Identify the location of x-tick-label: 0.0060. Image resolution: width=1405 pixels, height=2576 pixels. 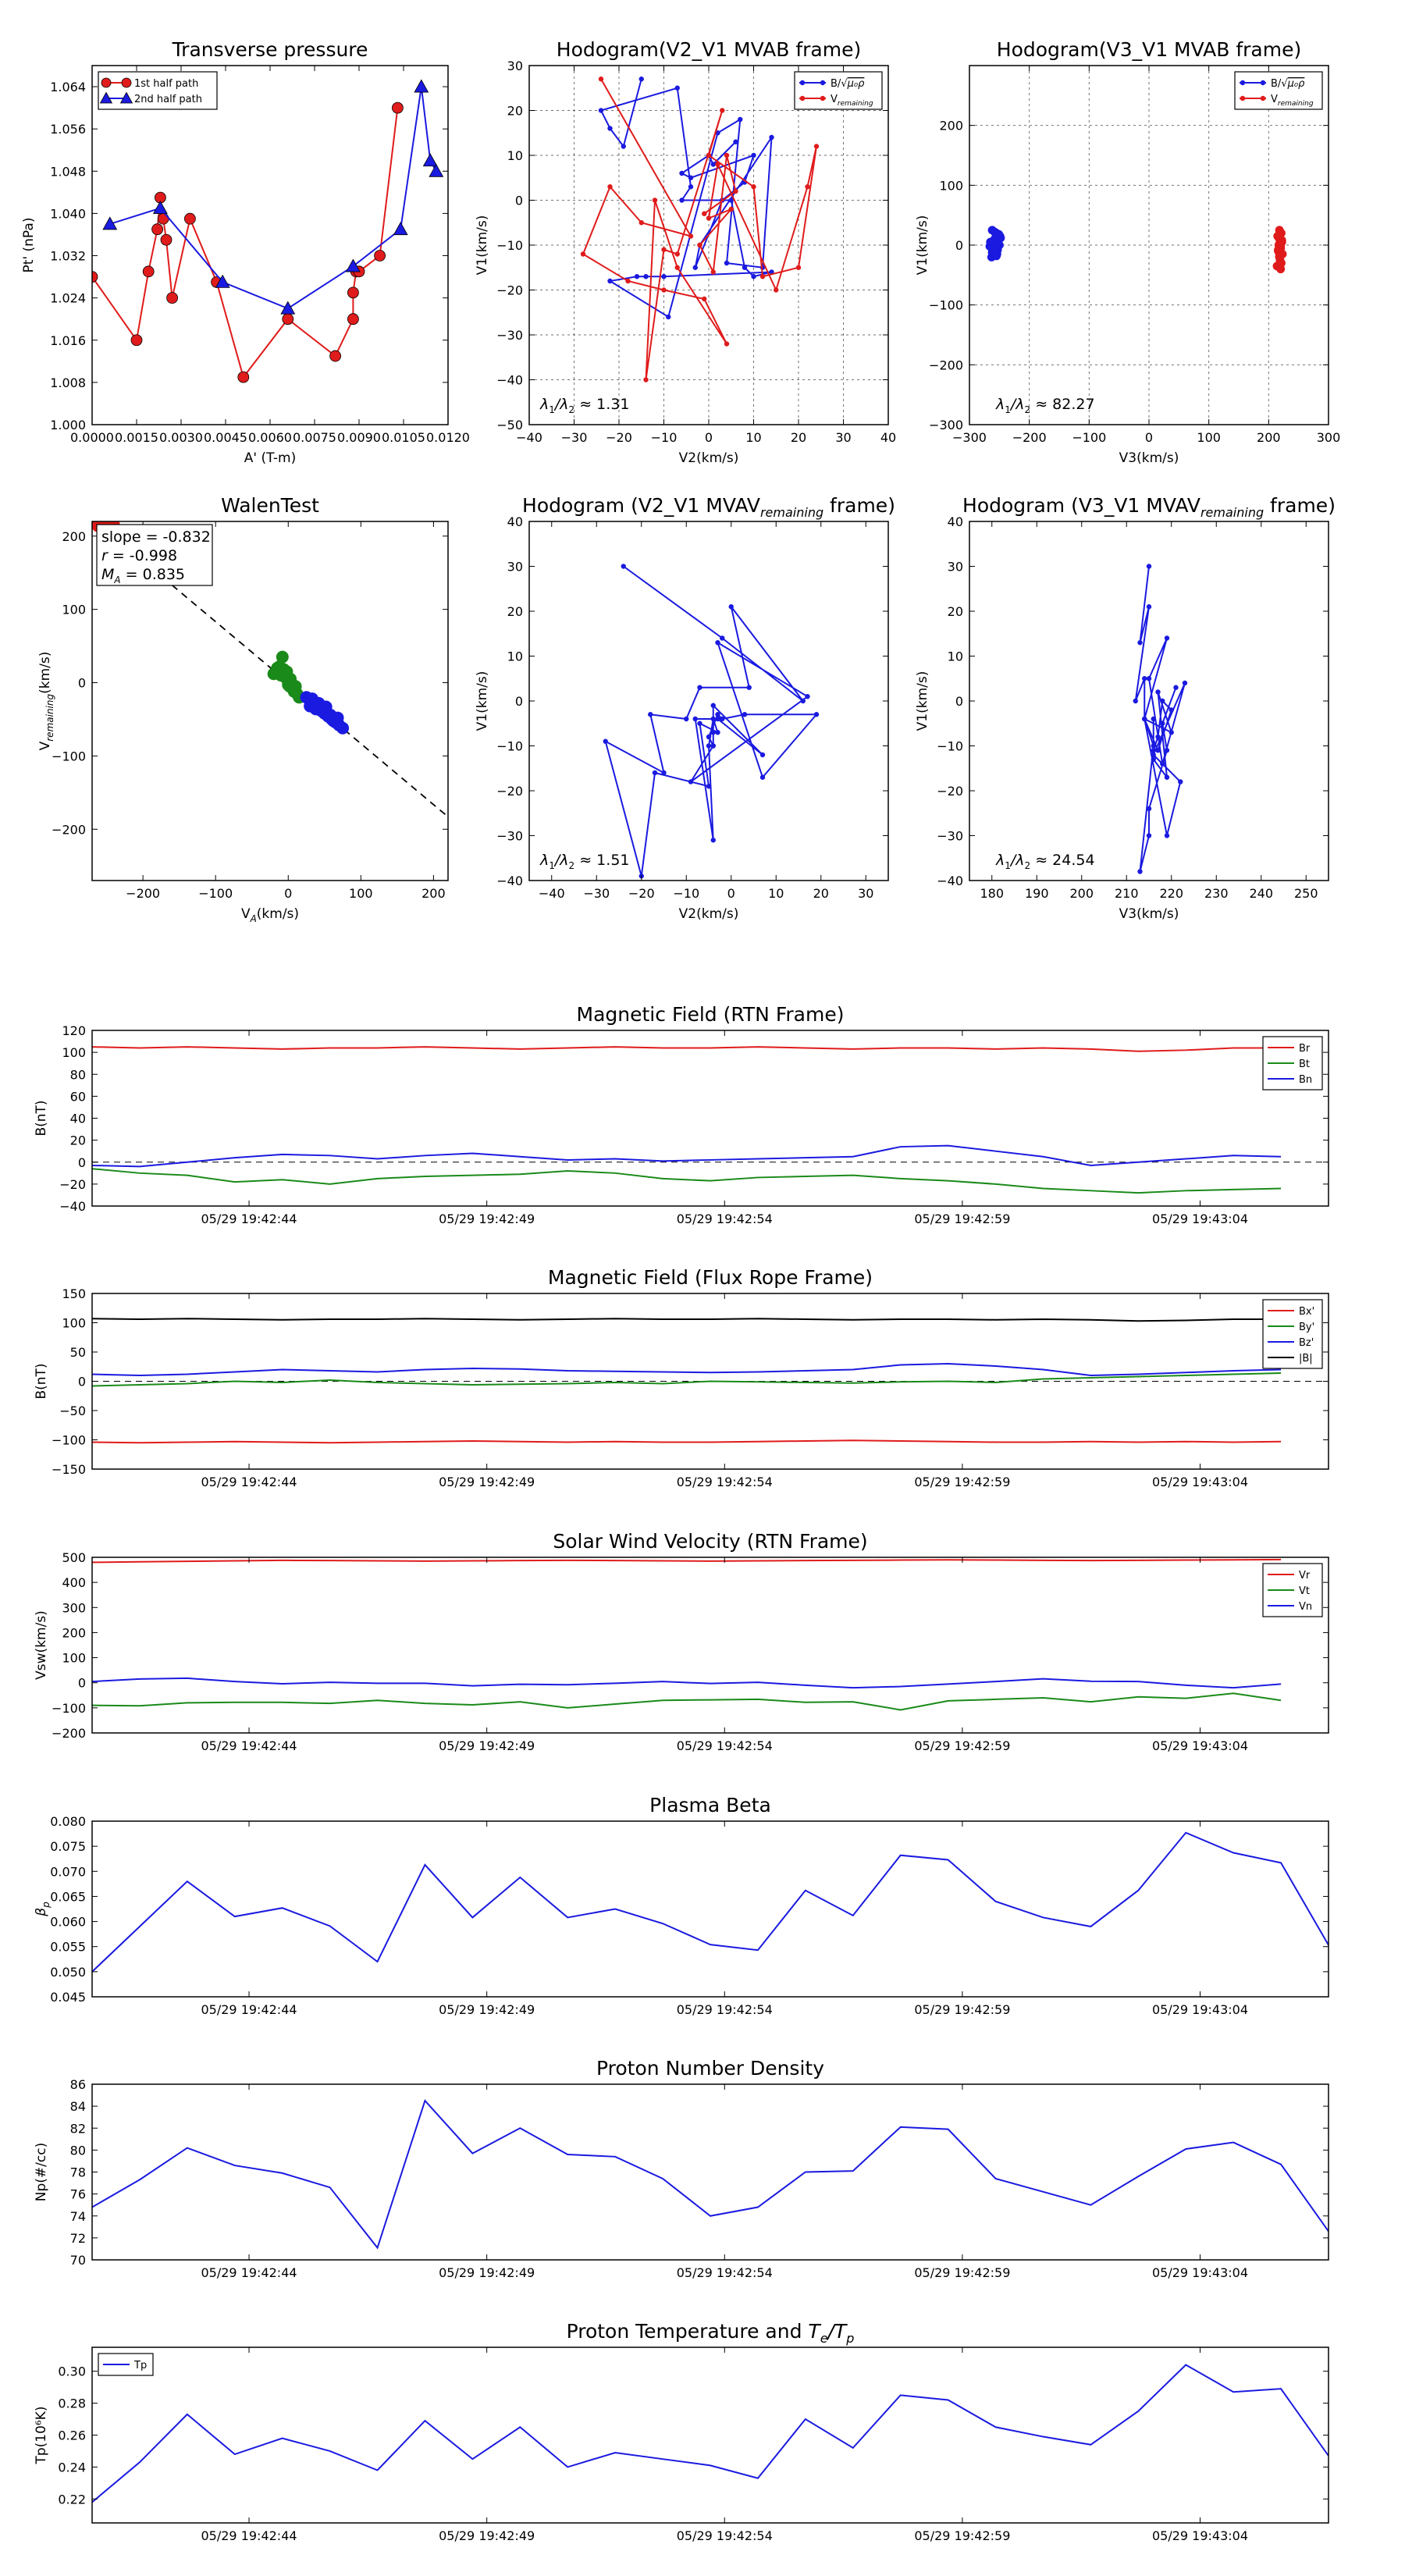
(270, 437).